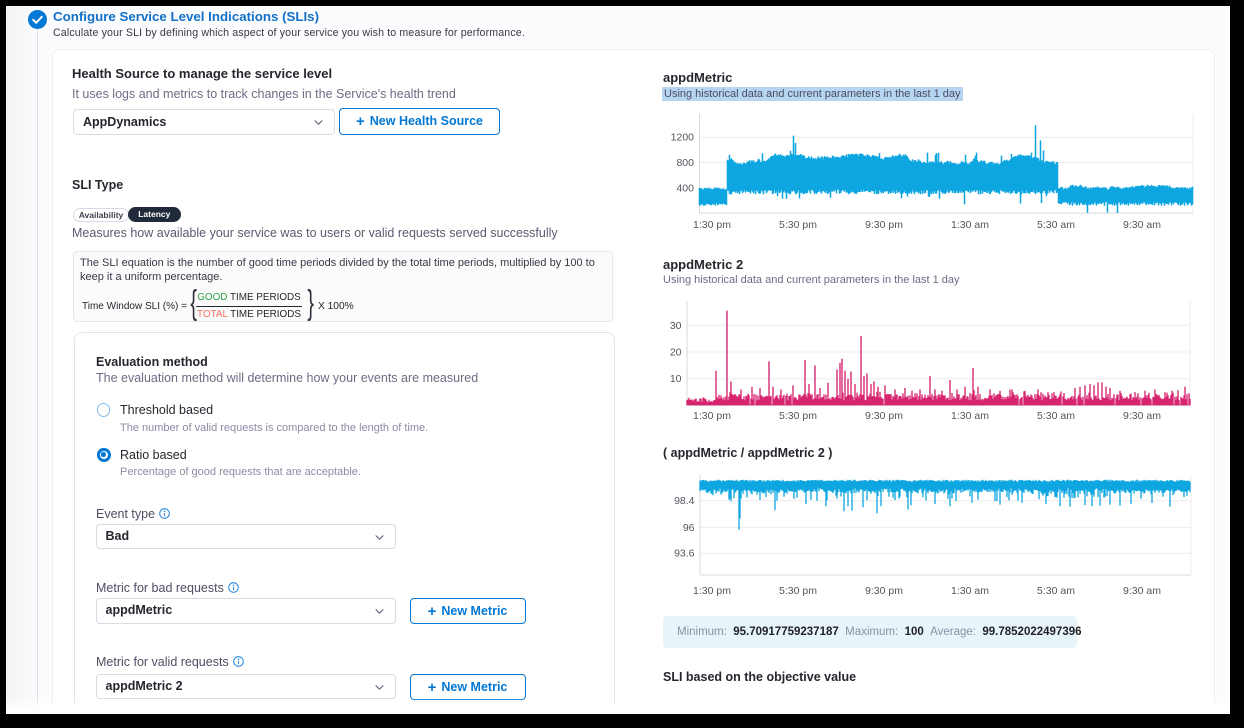 The image size is (1244, 728). Describe the element at coordinates (684, 501) in the screenshot. I see `svg-text: 98.4` at that location.